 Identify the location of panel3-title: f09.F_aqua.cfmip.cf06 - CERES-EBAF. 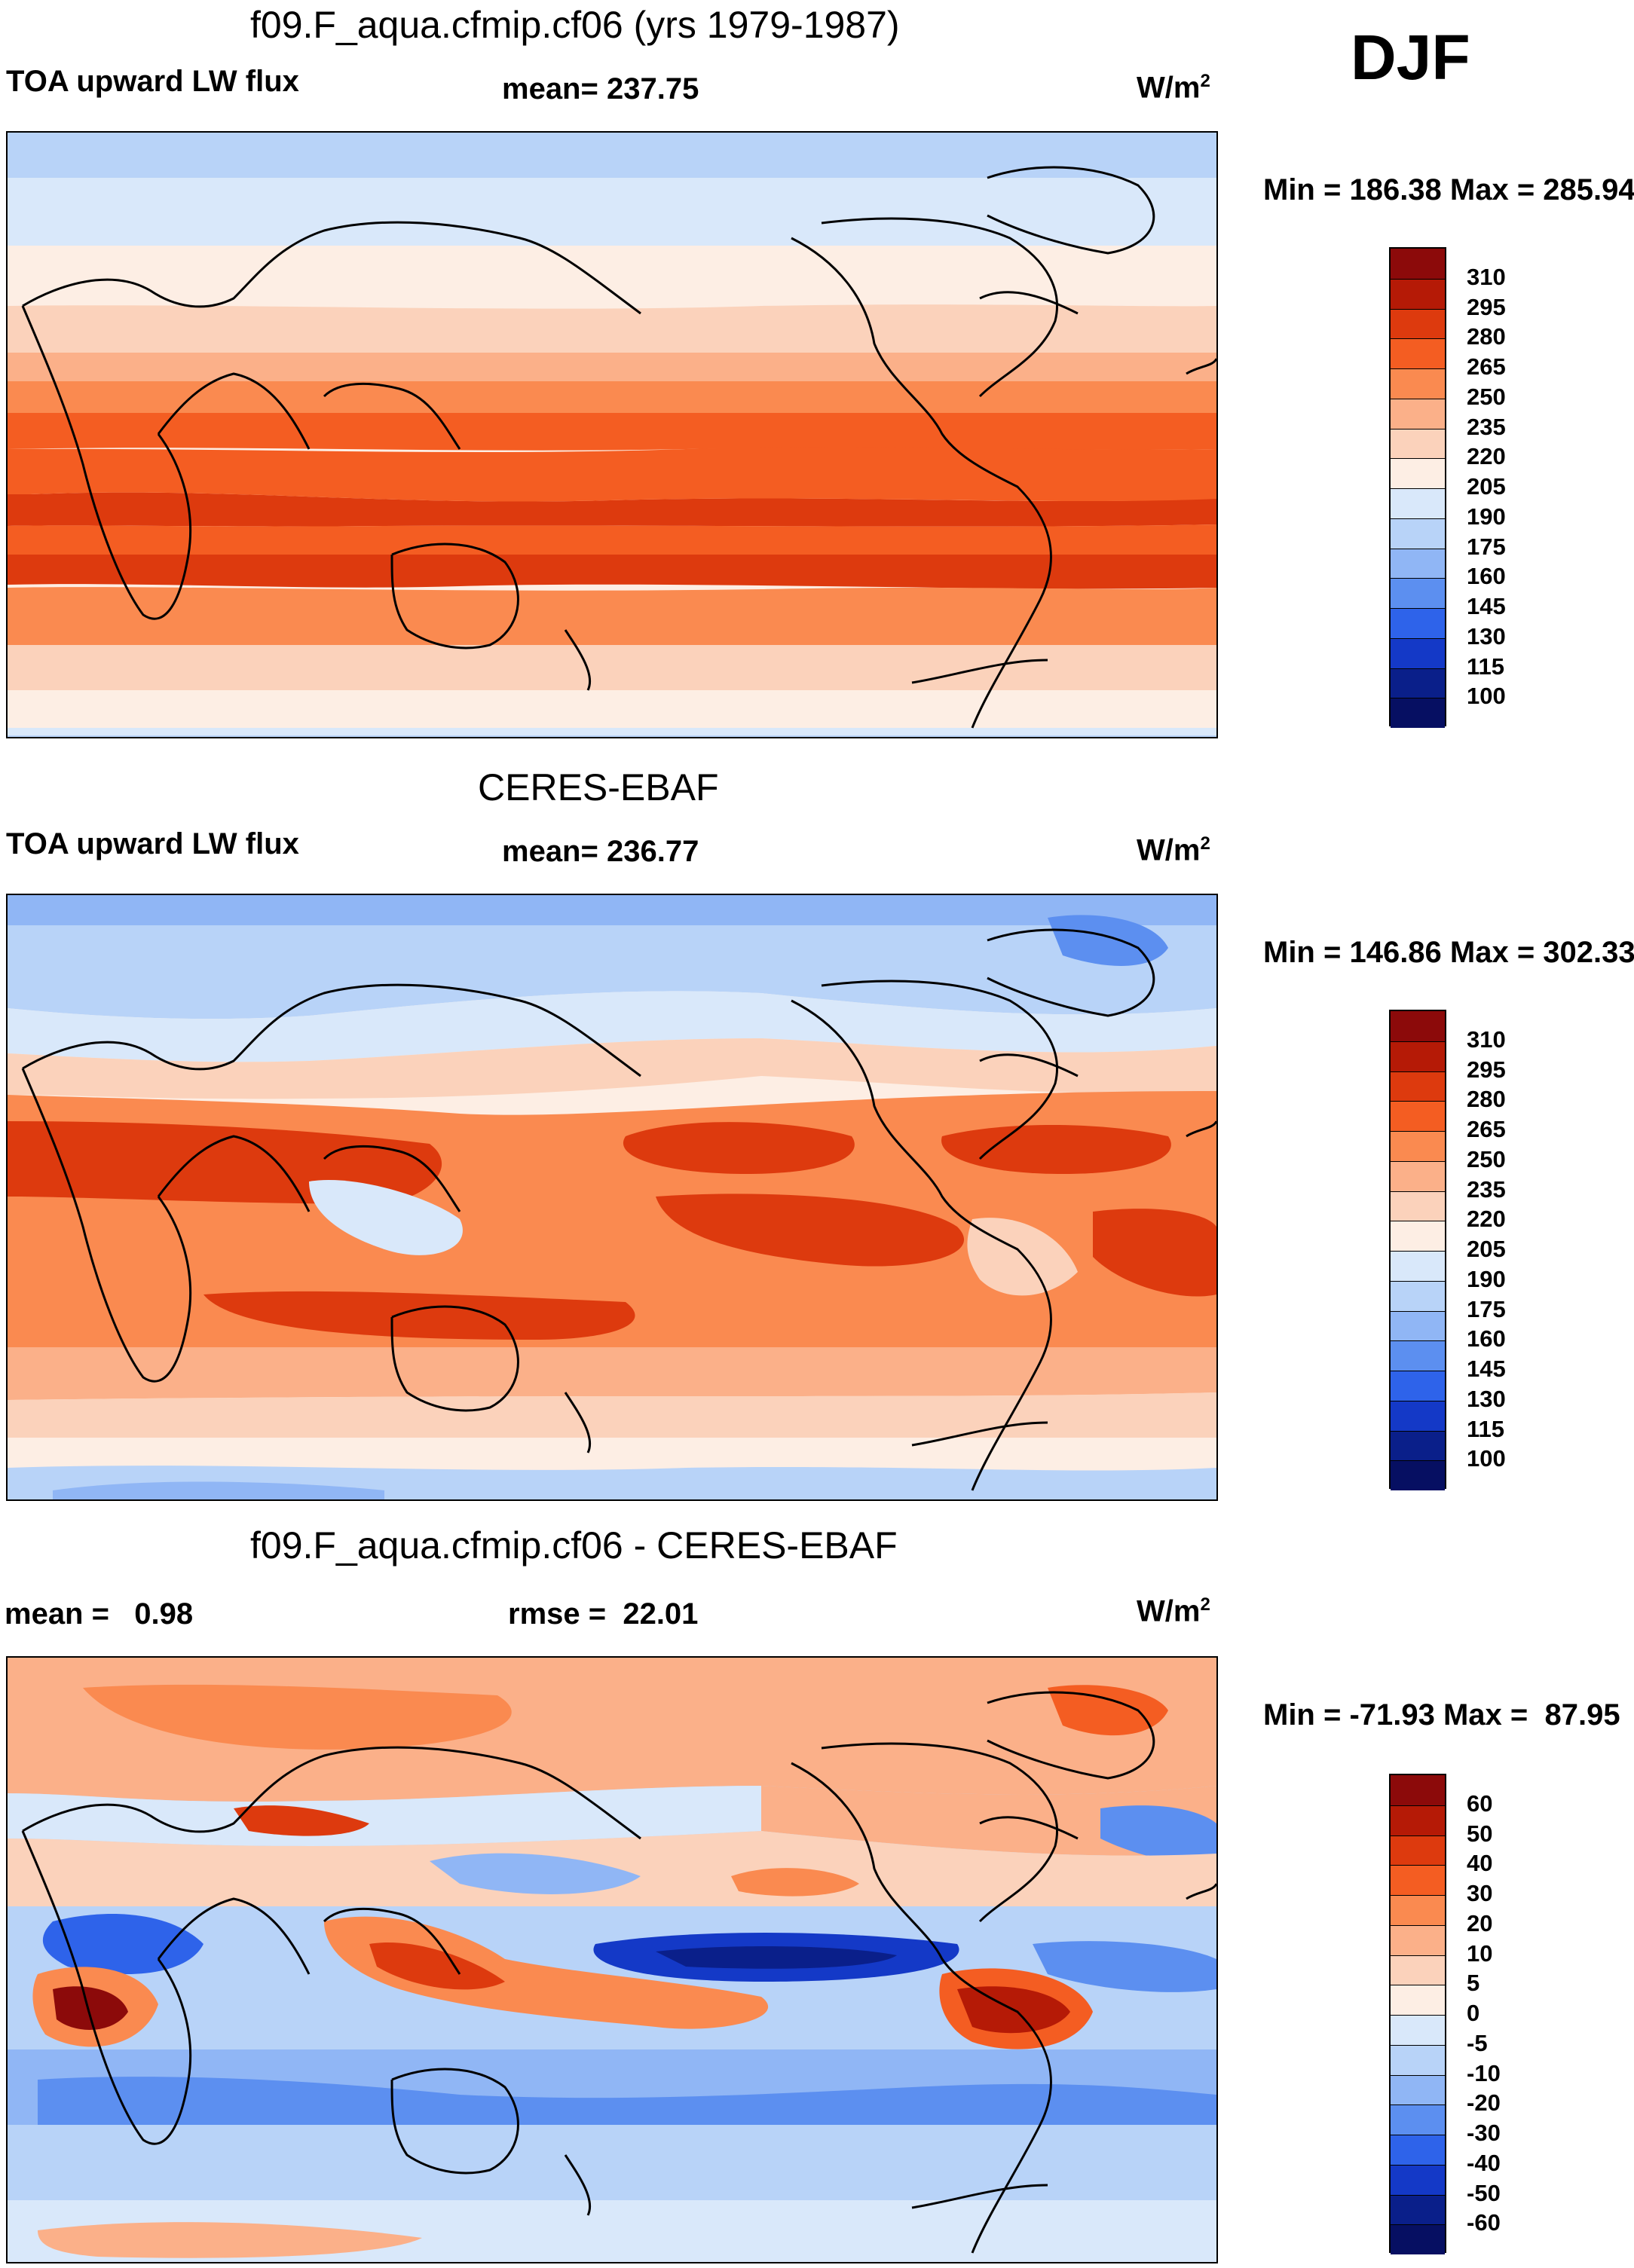
(574, 1545).